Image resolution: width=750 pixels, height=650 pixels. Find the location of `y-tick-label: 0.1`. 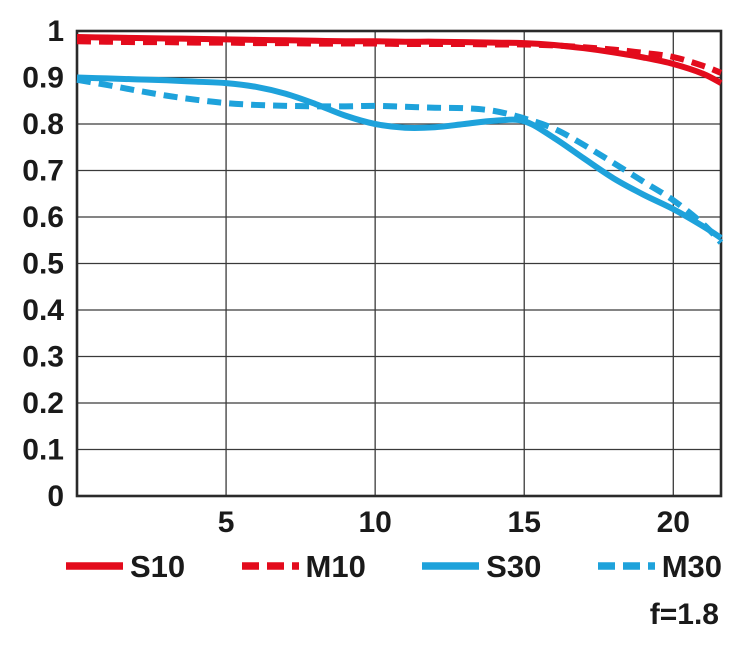

y-tick-label: 0.1 is located at coordinates (43, 450).